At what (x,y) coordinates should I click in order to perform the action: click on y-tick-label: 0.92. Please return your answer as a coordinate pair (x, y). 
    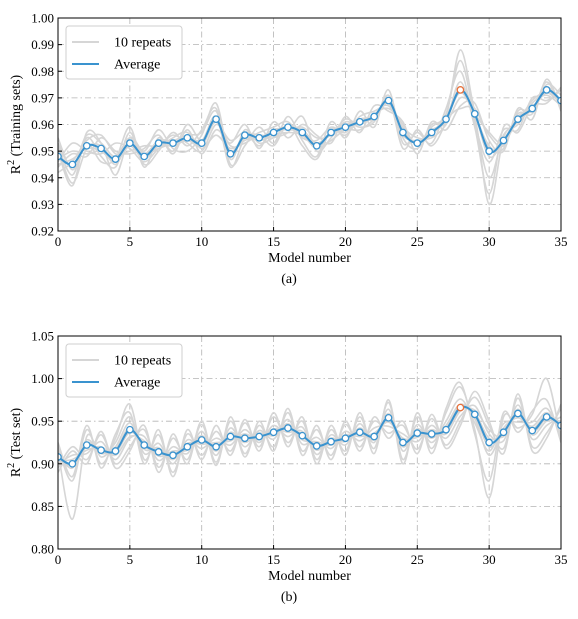
    Looking at the image, I should click on (42, 231).